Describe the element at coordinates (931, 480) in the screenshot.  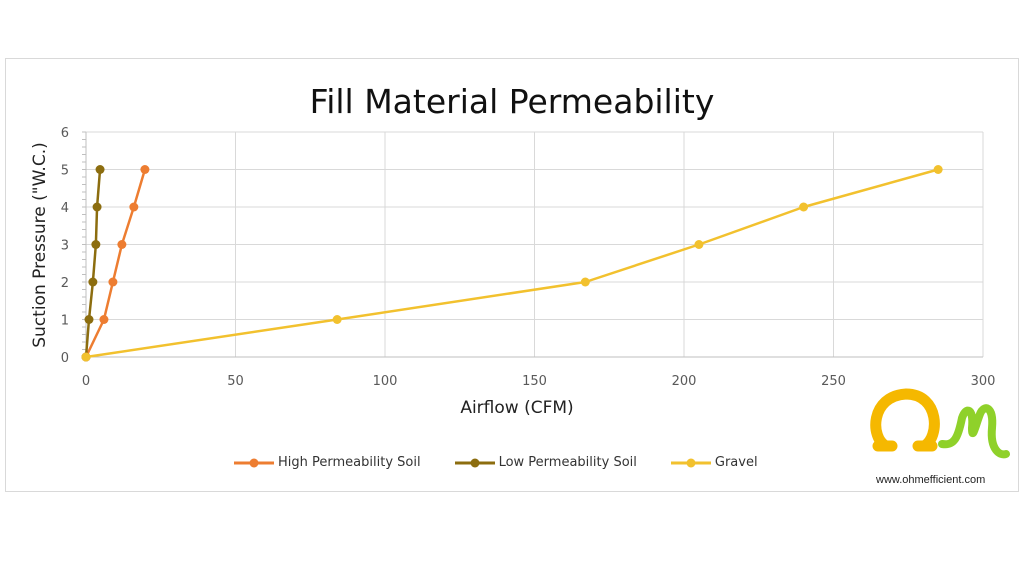
I see `logo-url: www.ohmefficient.com` at that location.